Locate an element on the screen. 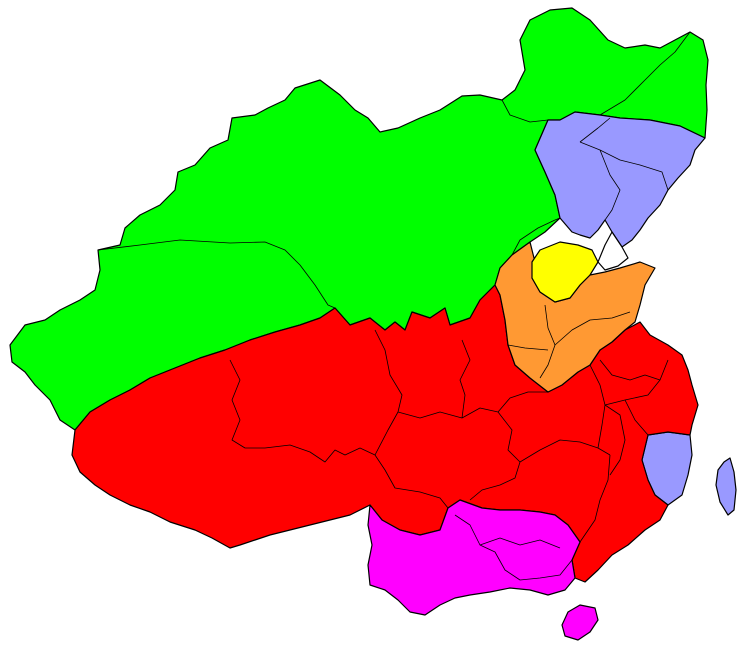 The image size is (745, 653). island-lavender is located at coordinates (726, 486).